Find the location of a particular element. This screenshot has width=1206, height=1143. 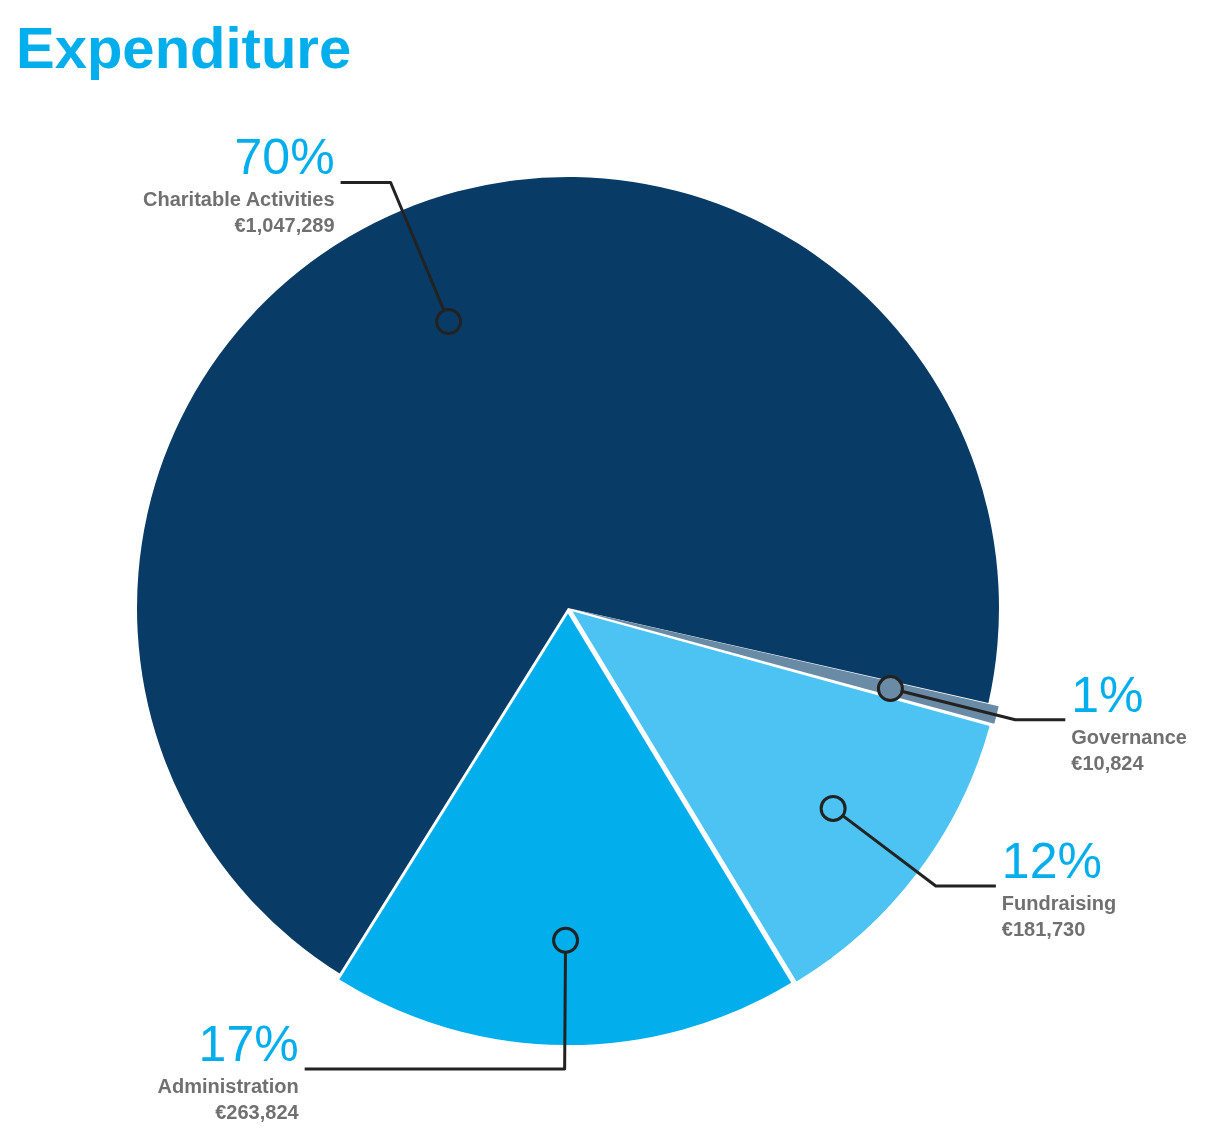

data-label: €1,047,289 is located at coordinates (284, 225).